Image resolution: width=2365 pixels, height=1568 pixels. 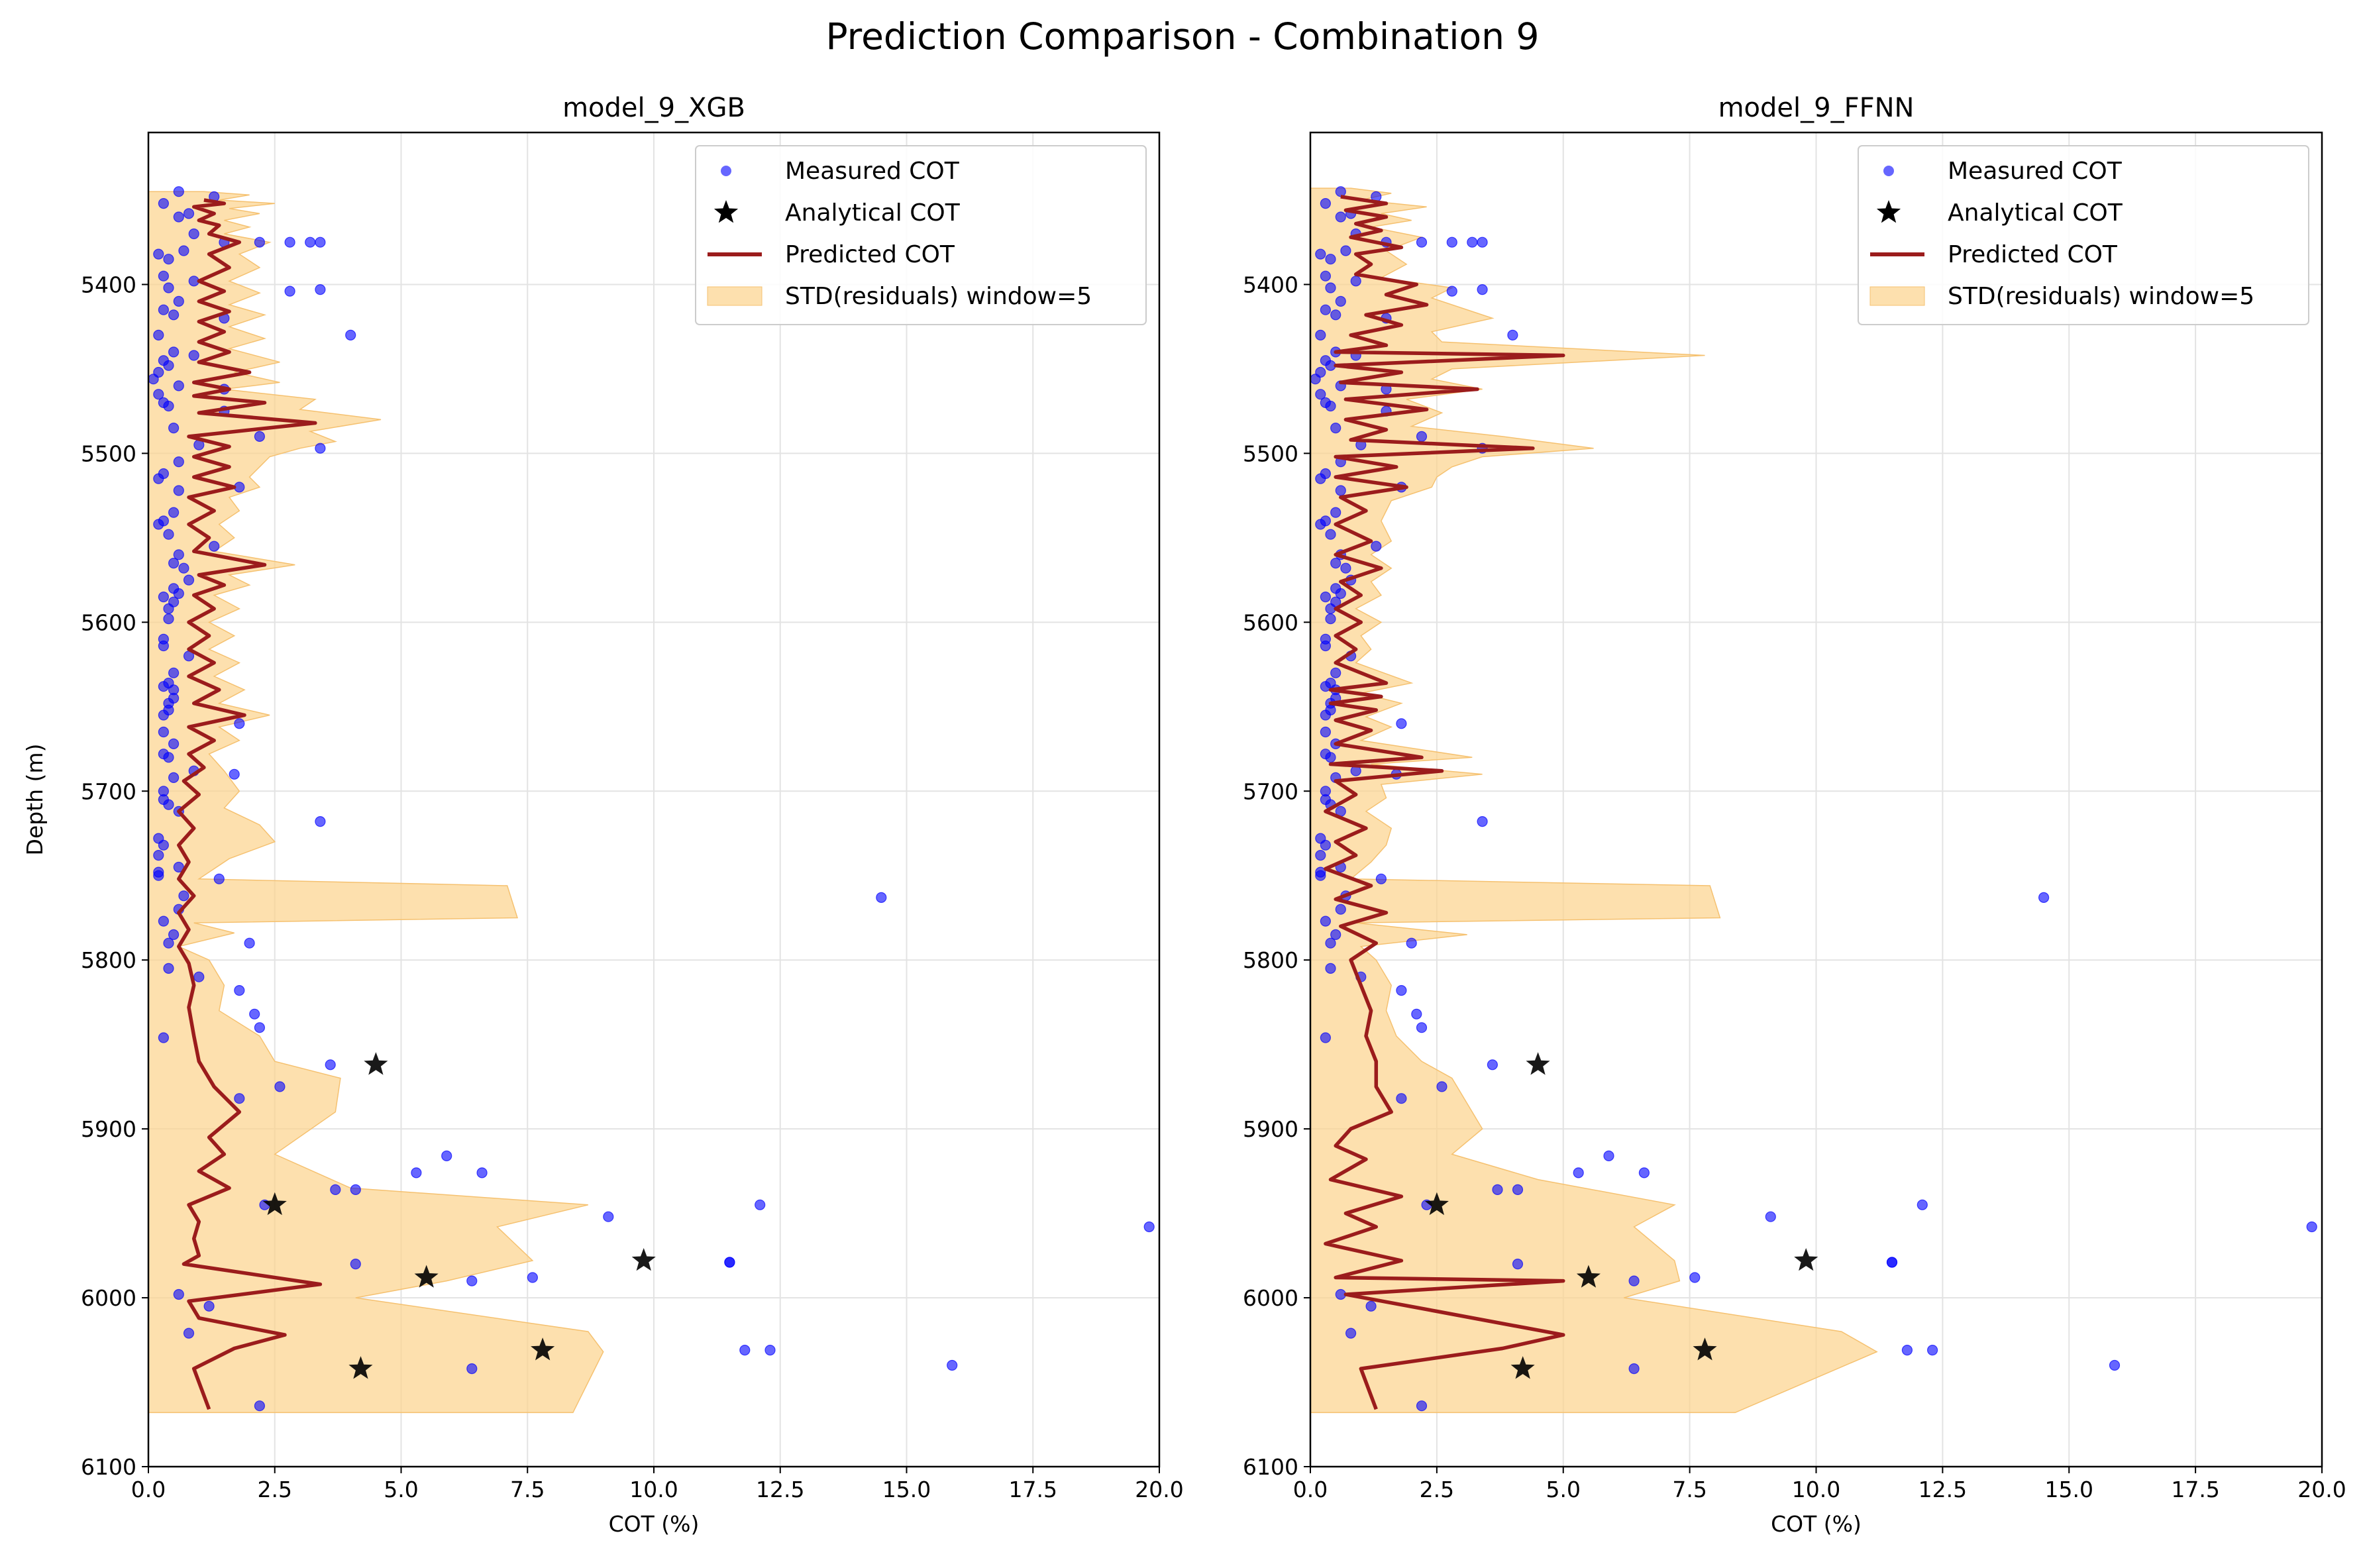 What do you see at coordinates (1159, 1489) in the screenshot?
I see `x-tick-label: 20.0` at bounding box center [1159, 1489].